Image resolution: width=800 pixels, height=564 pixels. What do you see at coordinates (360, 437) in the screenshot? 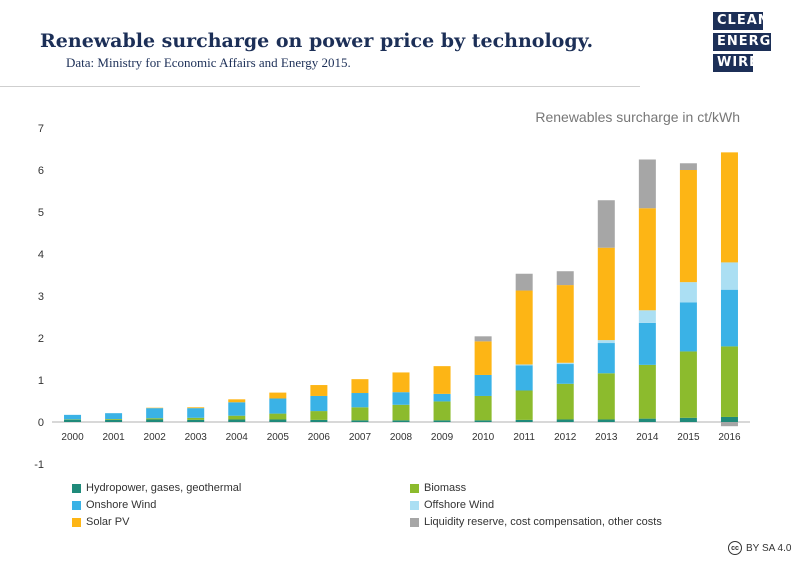
I see `x-tick-label: 2007` at bounding box center [360, 437].